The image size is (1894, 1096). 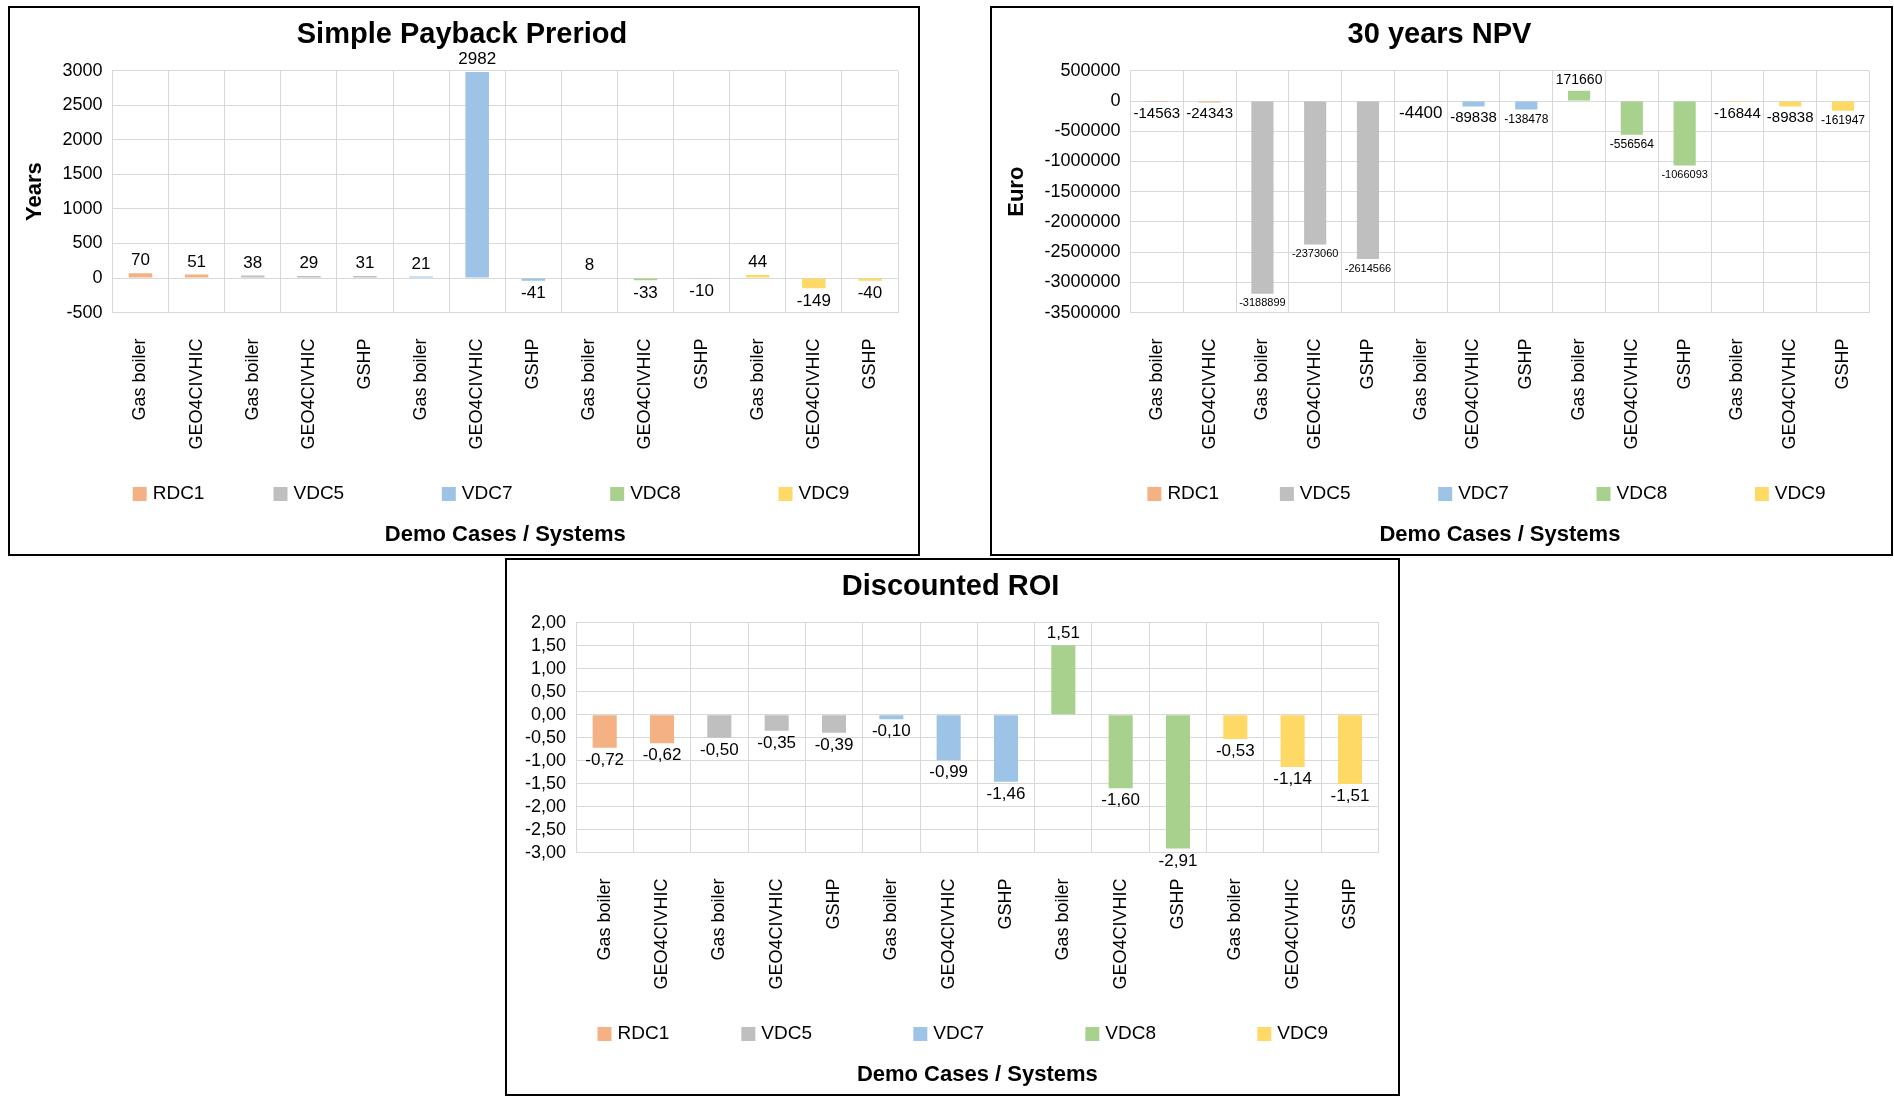 I want to click on y-tick-label: -2000000, so click(x=1082, y=220).